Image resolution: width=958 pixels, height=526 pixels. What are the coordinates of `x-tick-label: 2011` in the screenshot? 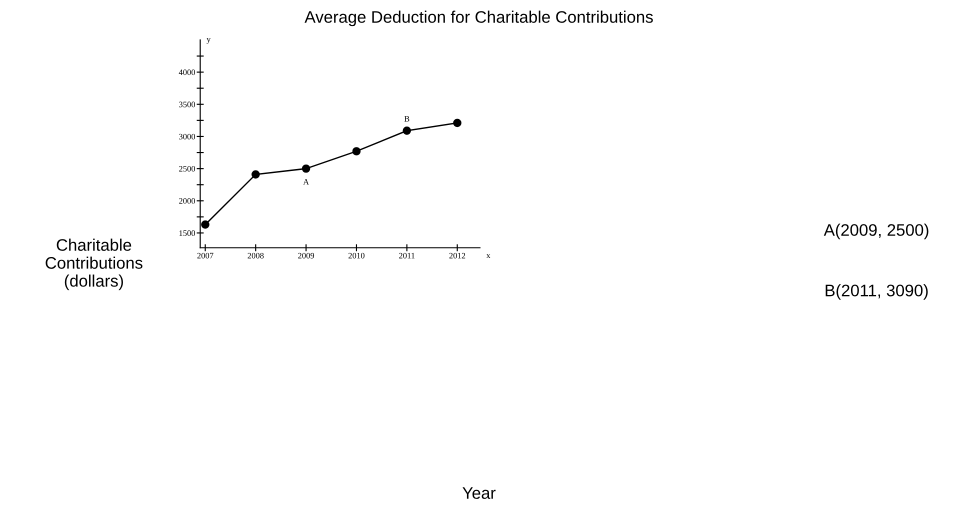 It's located at (407, 255).